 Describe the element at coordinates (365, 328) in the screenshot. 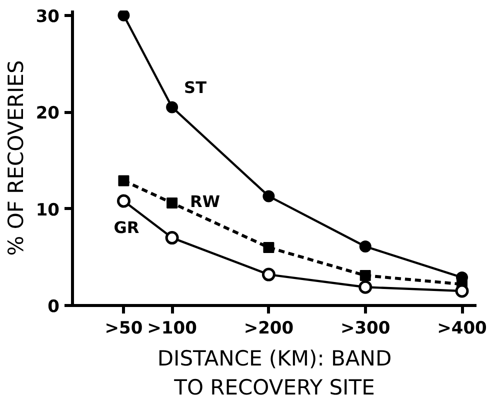

I see `x-tick-label: >300` at that location.